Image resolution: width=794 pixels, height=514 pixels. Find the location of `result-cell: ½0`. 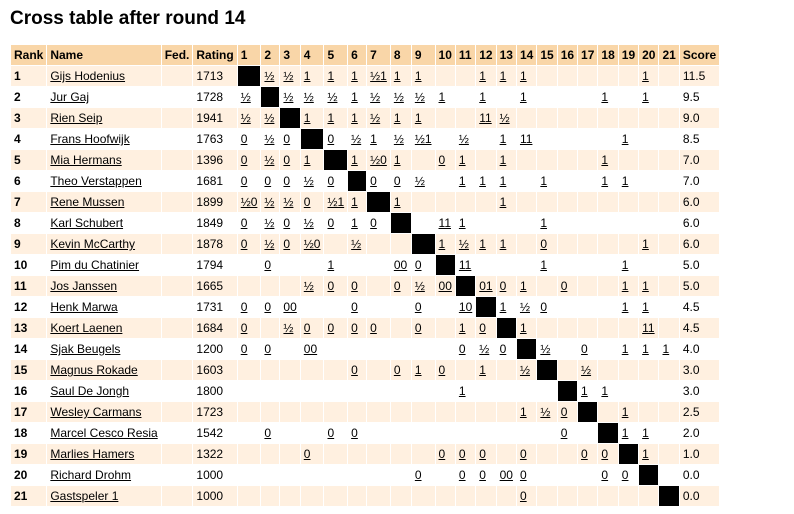

result-cell: ½0 is located at coordinates (249, 202).